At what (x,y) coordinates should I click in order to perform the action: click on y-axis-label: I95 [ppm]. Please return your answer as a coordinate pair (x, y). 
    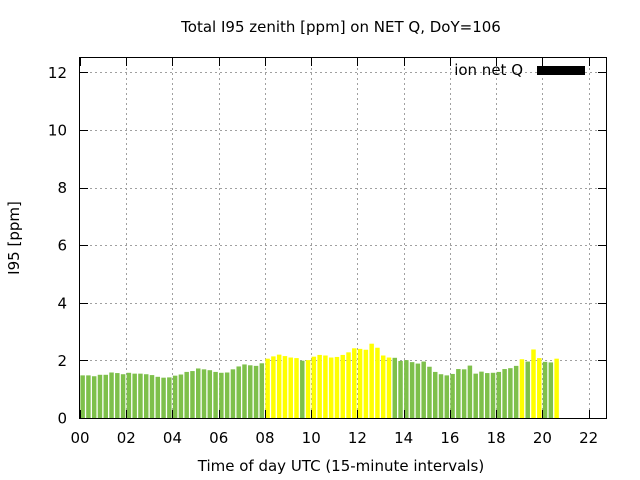
    Looking at the image, I should click on (14, 238).